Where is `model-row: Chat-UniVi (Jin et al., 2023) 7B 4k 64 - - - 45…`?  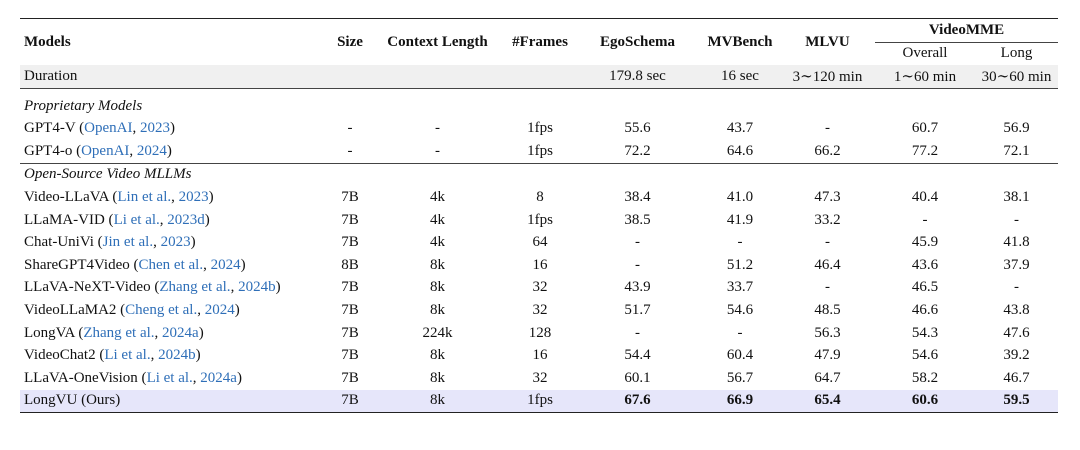 model-row: Chat-UniVi (Jin et al., 2023) 7B 4k 64 - - - 45… is located at coordinates (539, 242).